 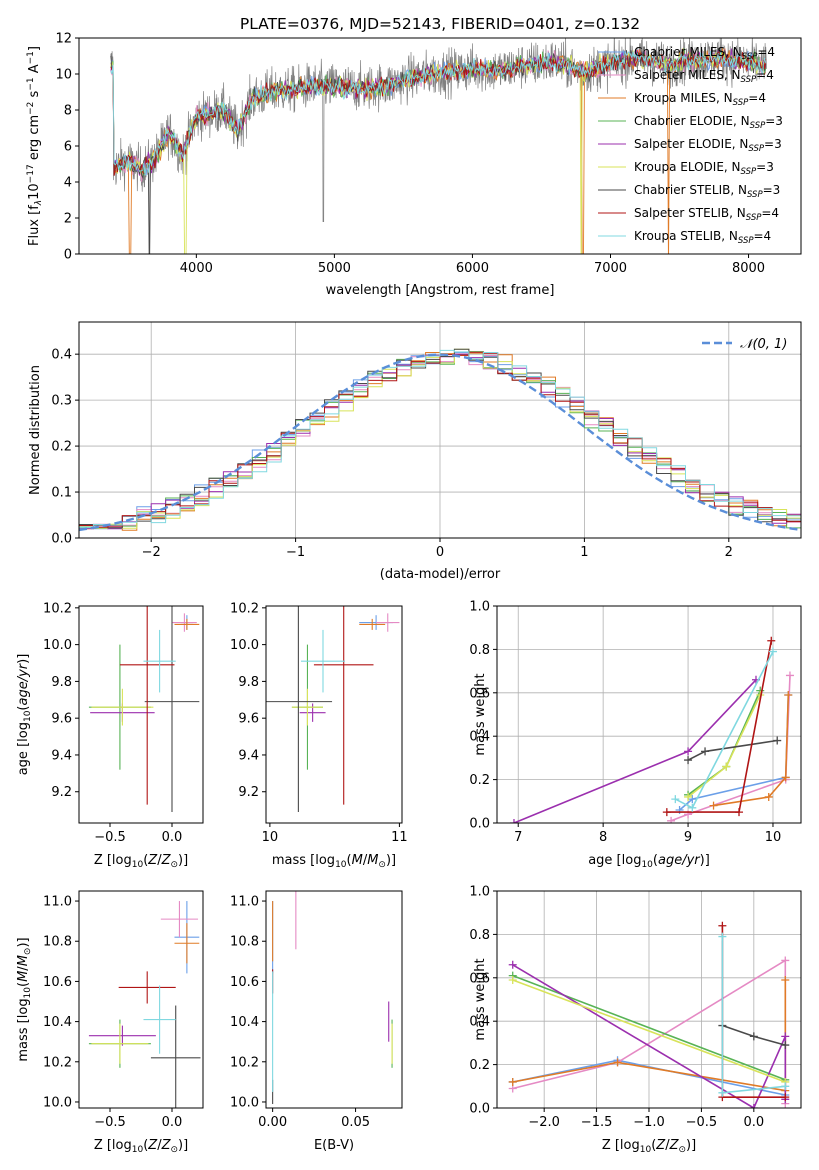 What do you see at coordinates (244, 1022) in the screenshot?
I see `ebv_mass-ytick-label: 10.4` at bounding box center [244, 1022].